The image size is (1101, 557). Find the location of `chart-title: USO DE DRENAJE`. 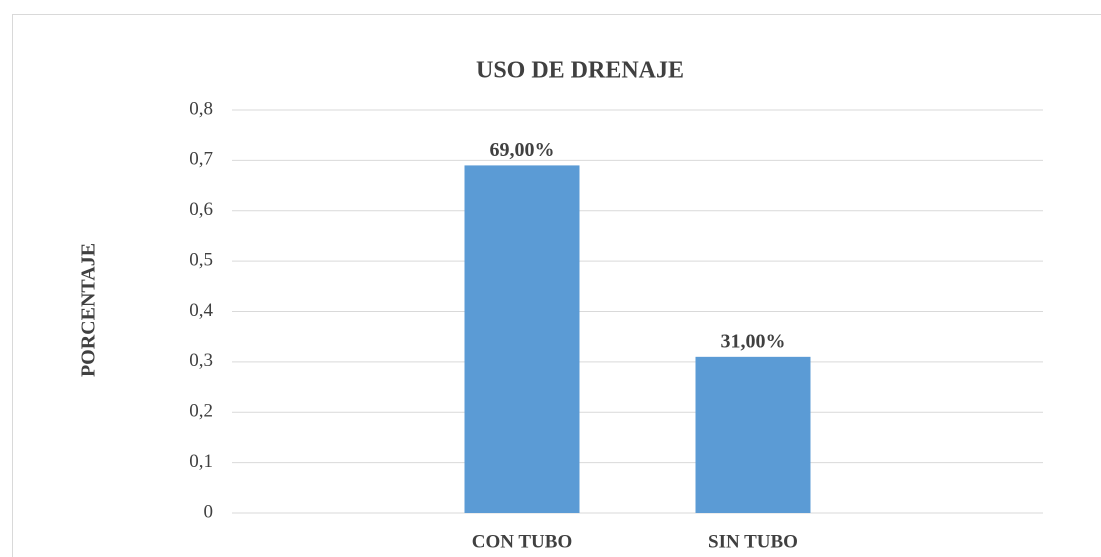

chart-title: USO DE DRENAJE is located at coordinates (580, 71).